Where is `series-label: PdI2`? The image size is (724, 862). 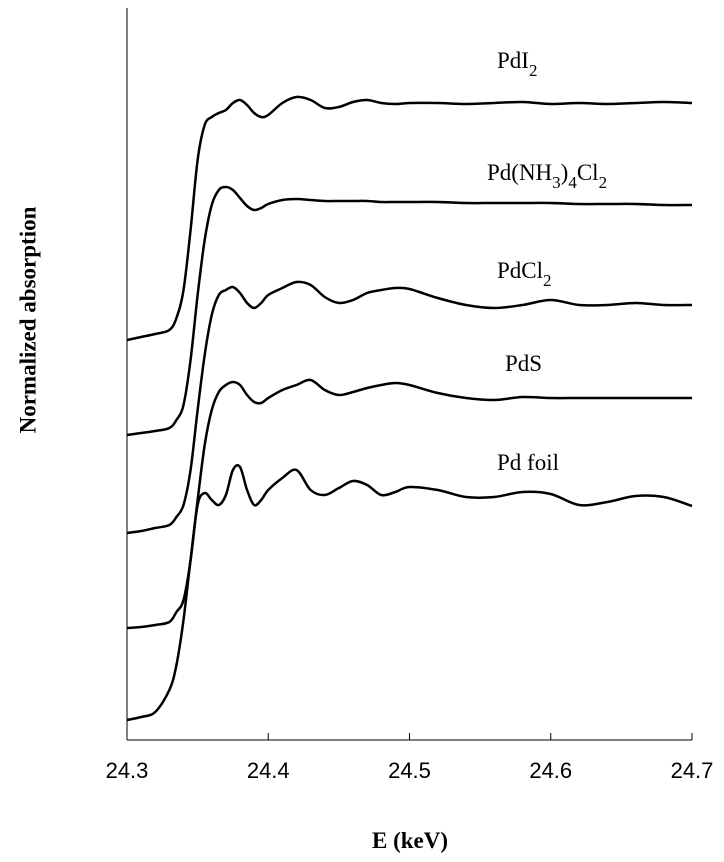 series-label: PdI2 is located at coordinates (517, 64).